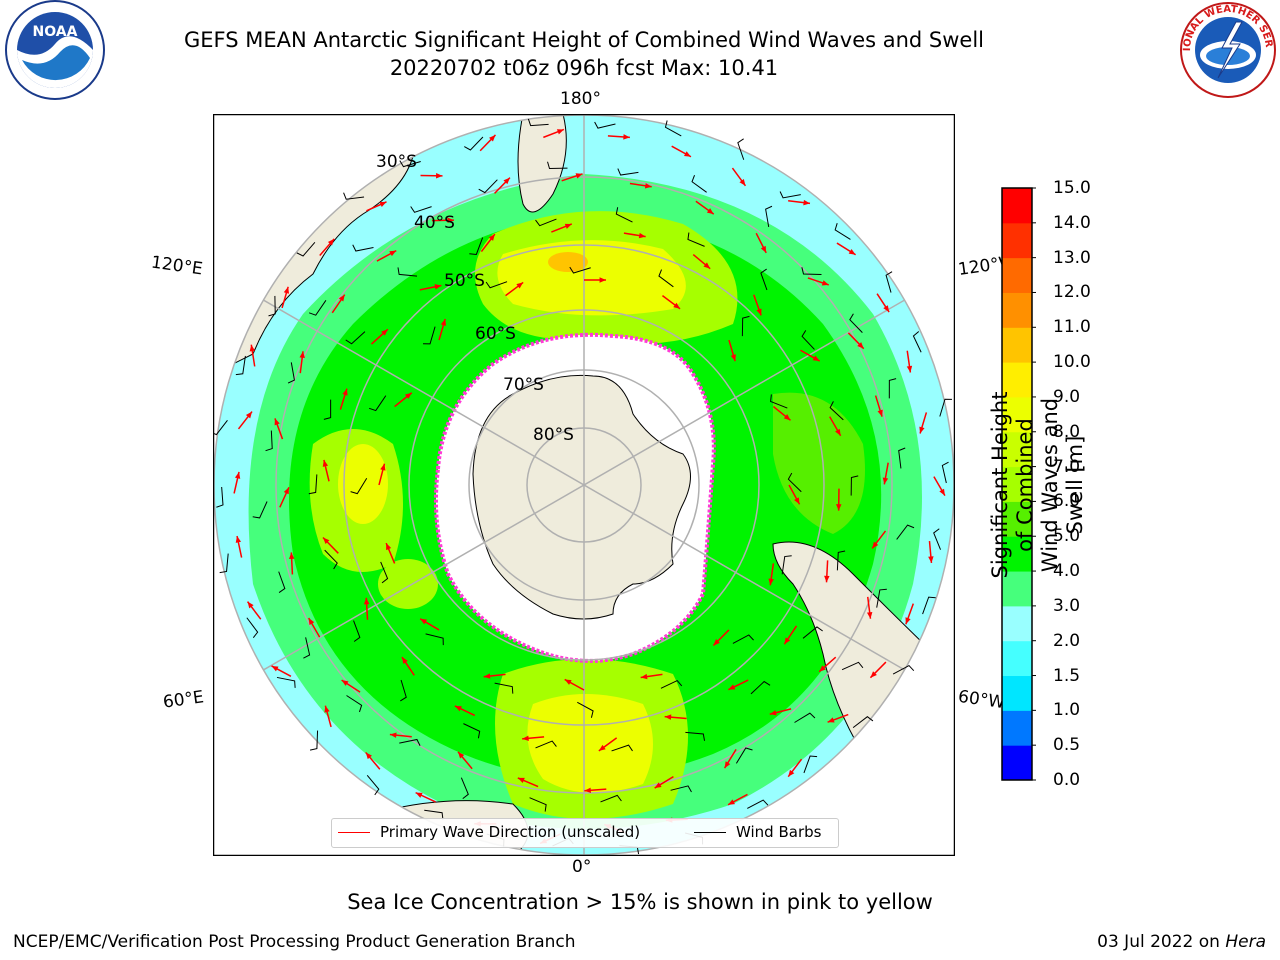  Describe the element at coordinates (354, 832) in the screenshot. I see `legend-swatch-wave` at that location.